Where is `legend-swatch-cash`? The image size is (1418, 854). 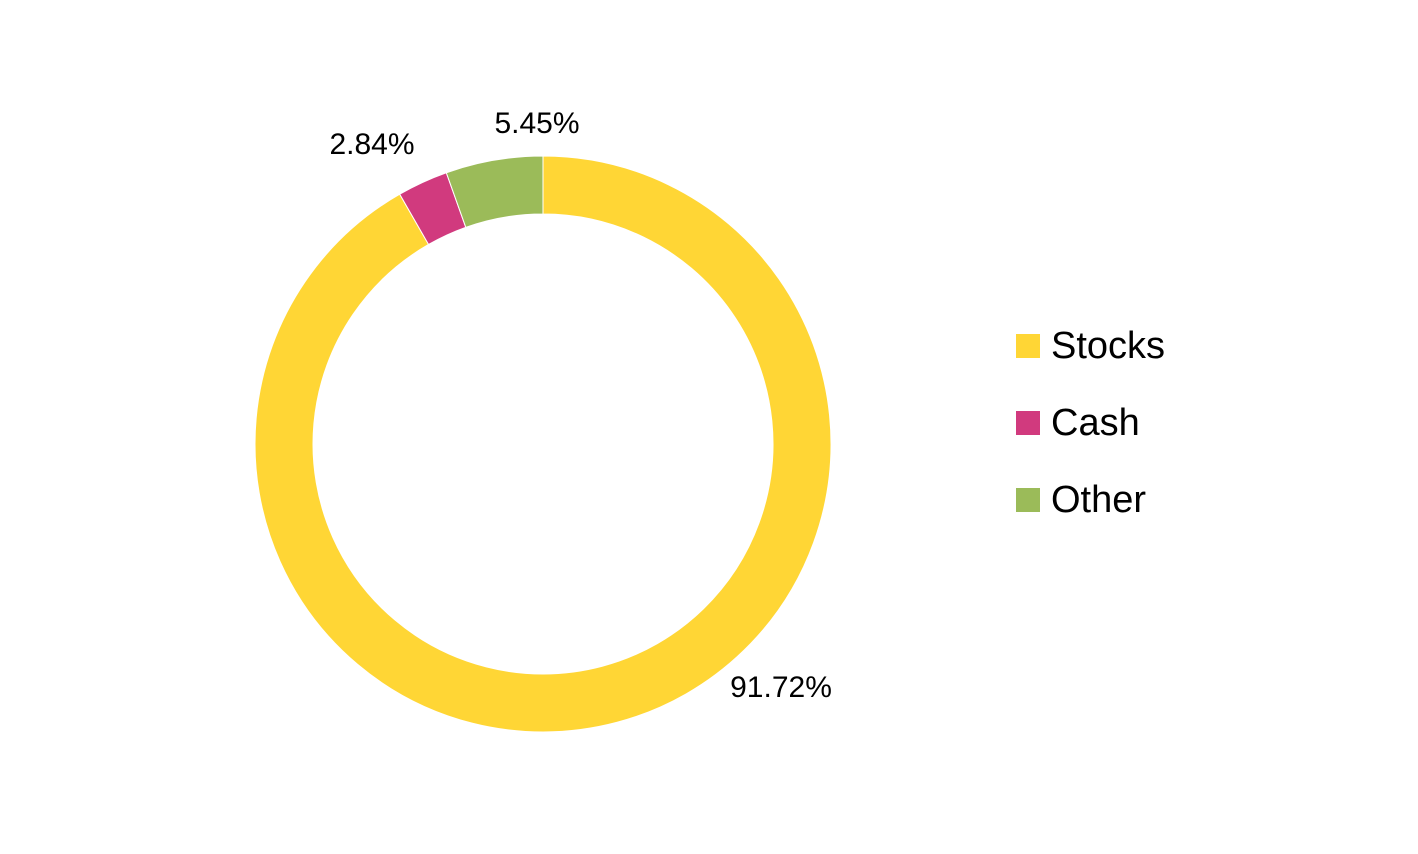 legend-swatch-cash is located at coordinates (1028, 423).